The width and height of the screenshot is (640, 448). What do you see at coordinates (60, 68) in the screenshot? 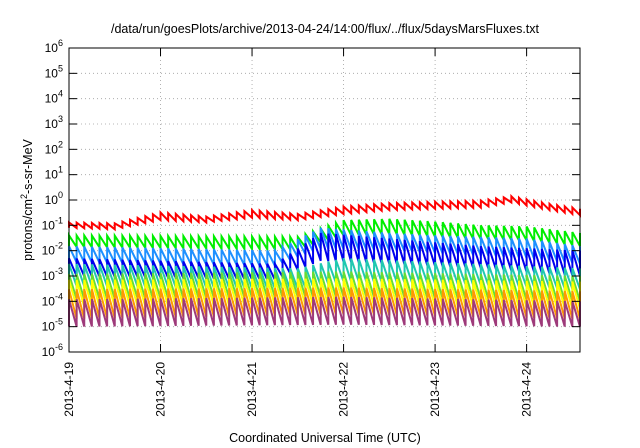
I see `y-tick-exponent: 5` at bounding box center [60, 68].